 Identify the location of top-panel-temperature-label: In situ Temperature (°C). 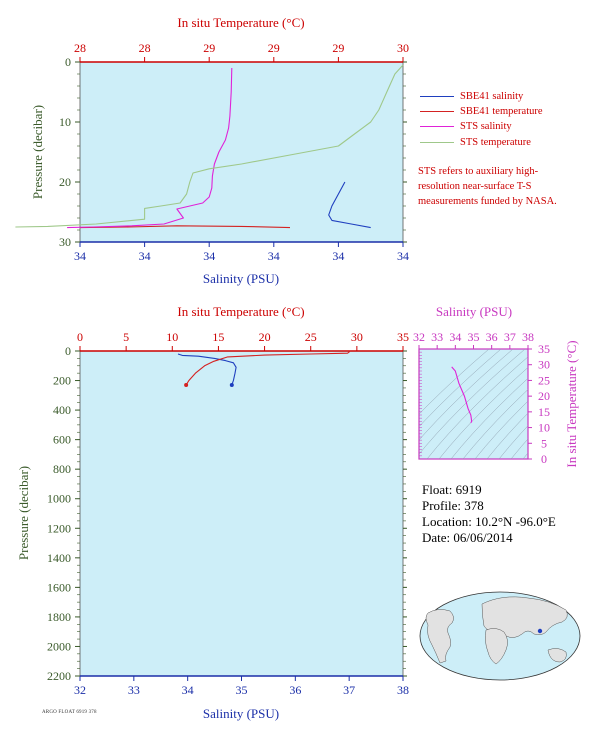
(240, 22).